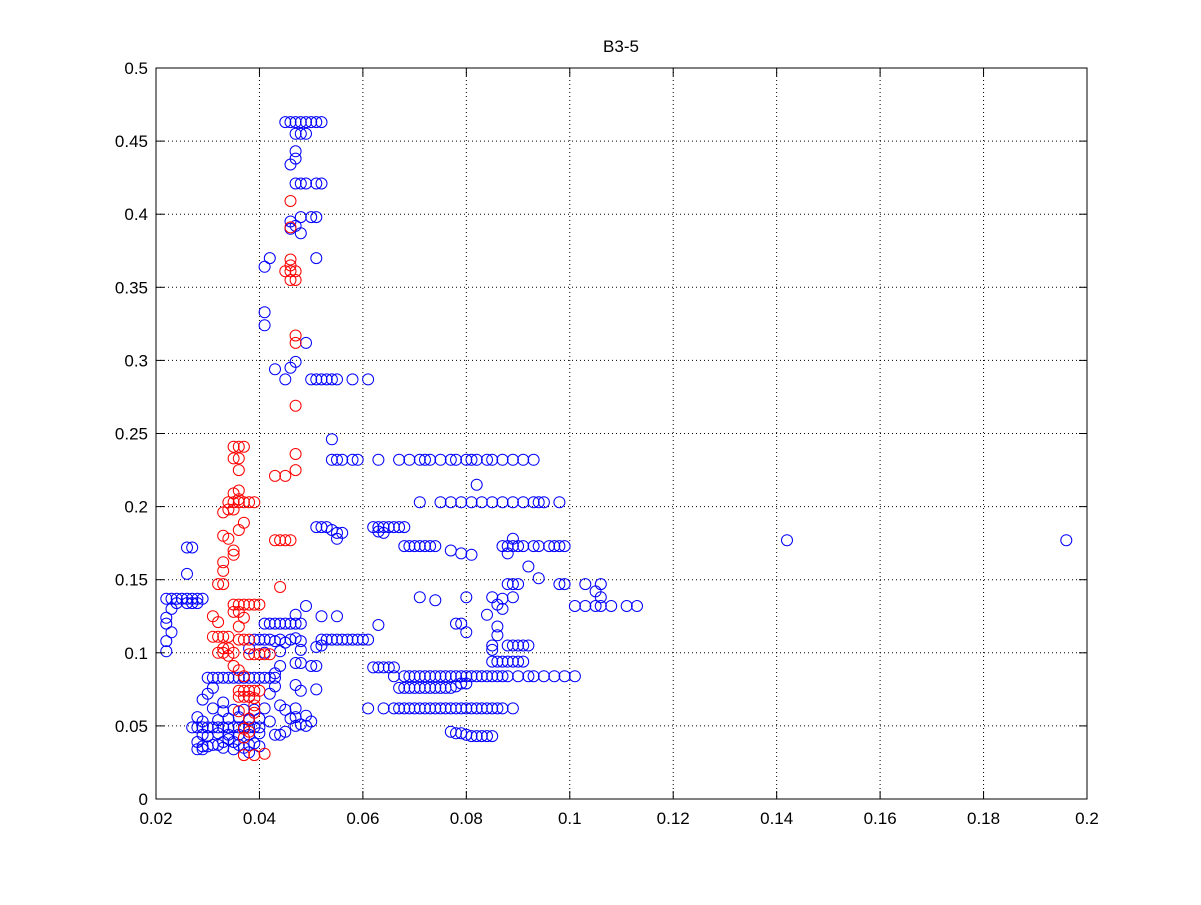 The image size is (1201, 905). What do you see at coordinates (621, 46) in the screenshot?
I see `chart-title: B3-5` at bounding box center [621, 46].